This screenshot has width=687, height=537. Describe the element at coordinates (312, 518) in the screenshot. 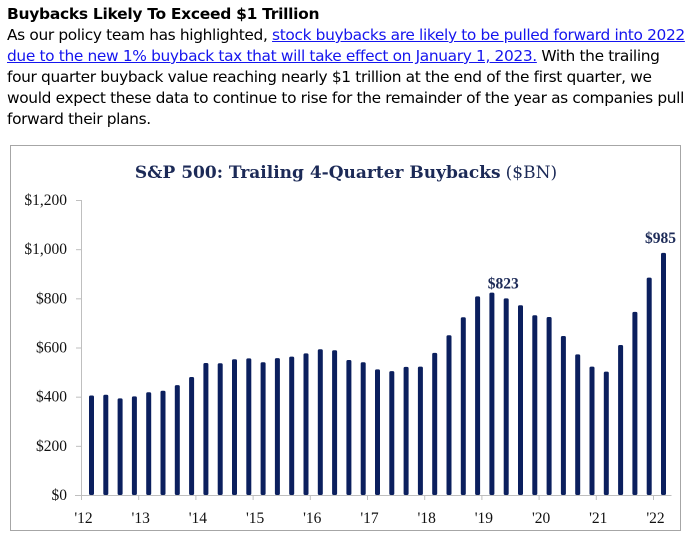

I see `x-tick-label: '16` at that location.